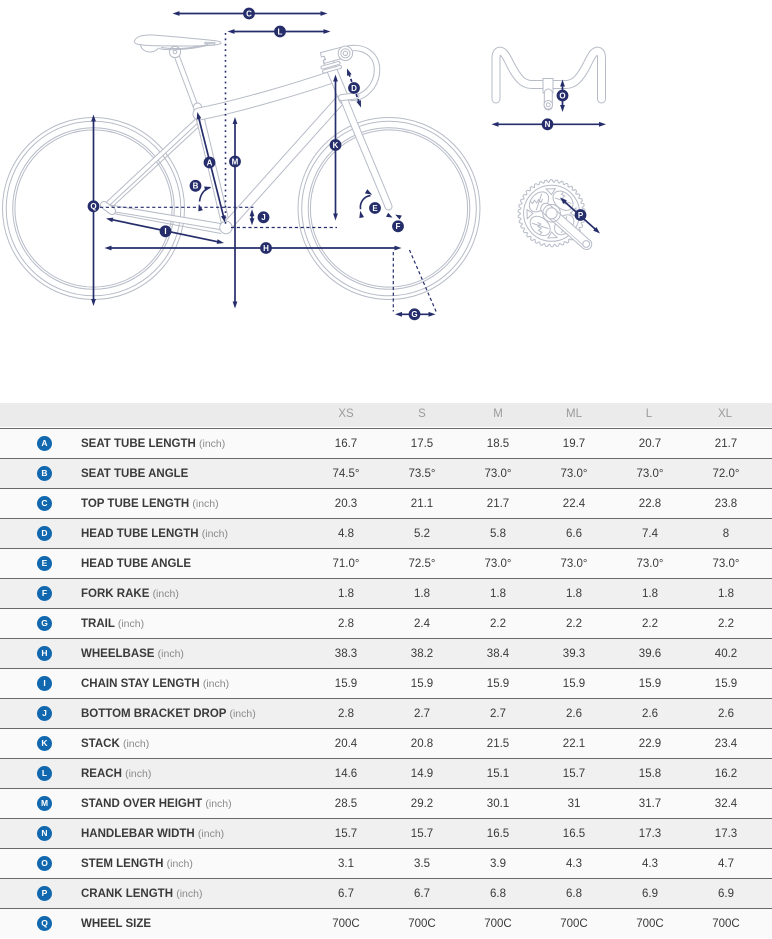 The image size is (772, 939). What do you see at coordinates (398, 226) in the screenshot?
I see `svg-text: F` at bounding box center [398, 226].